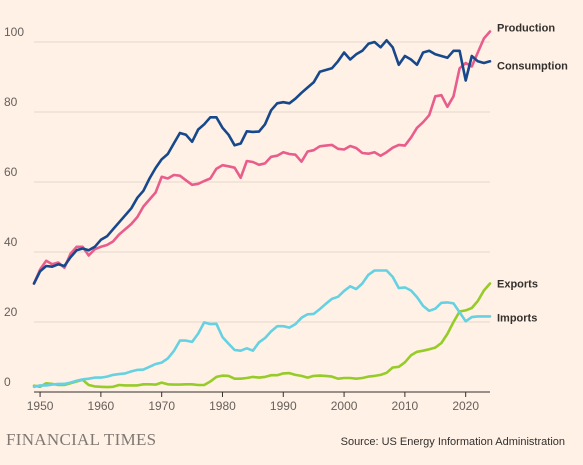 The height and width of the screenshot is (465, 583). I want to click on consumption-label: Consumption, so click(532, 66).